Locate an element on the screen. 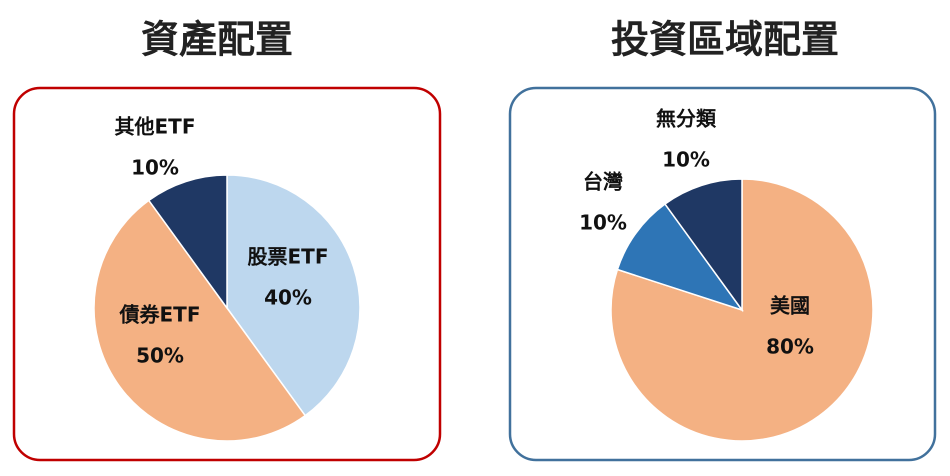 This screenshot has height=476, width=950. slice-label: 債券ETF is located at coordinates (160, 315).